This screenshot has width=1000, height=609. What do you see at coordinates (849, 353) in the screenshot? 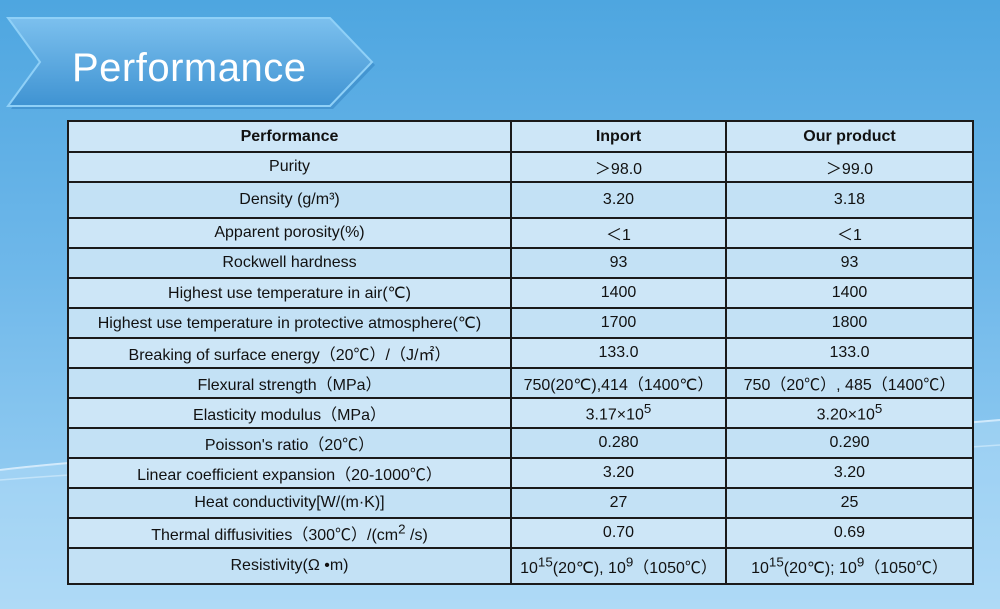
I see `cell-ours: 133.0` at bounding box center [849, 353].